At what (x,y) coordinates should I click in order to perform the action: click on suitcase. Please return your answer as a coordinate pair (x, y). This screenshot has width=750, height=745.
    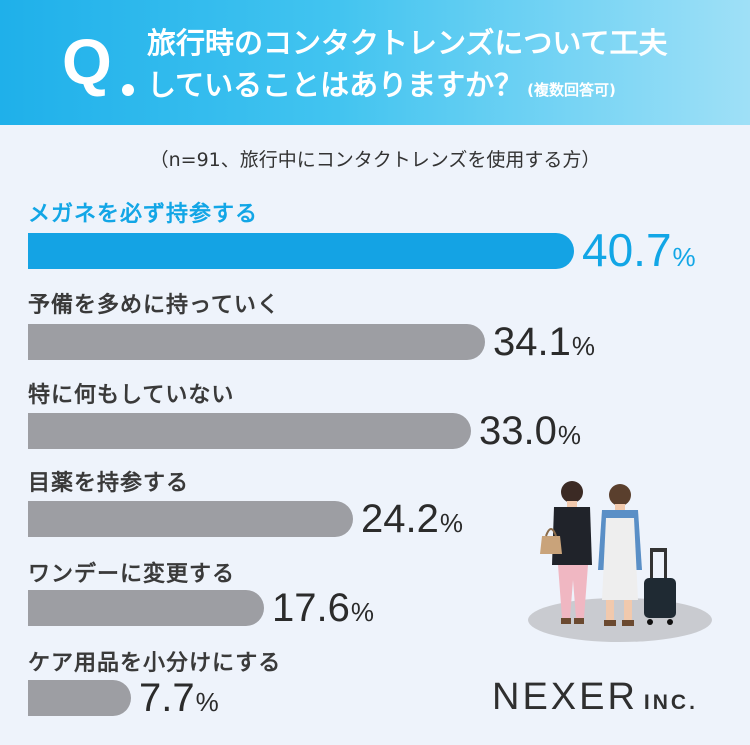
    Looking at the image, I should click on (660, 586).